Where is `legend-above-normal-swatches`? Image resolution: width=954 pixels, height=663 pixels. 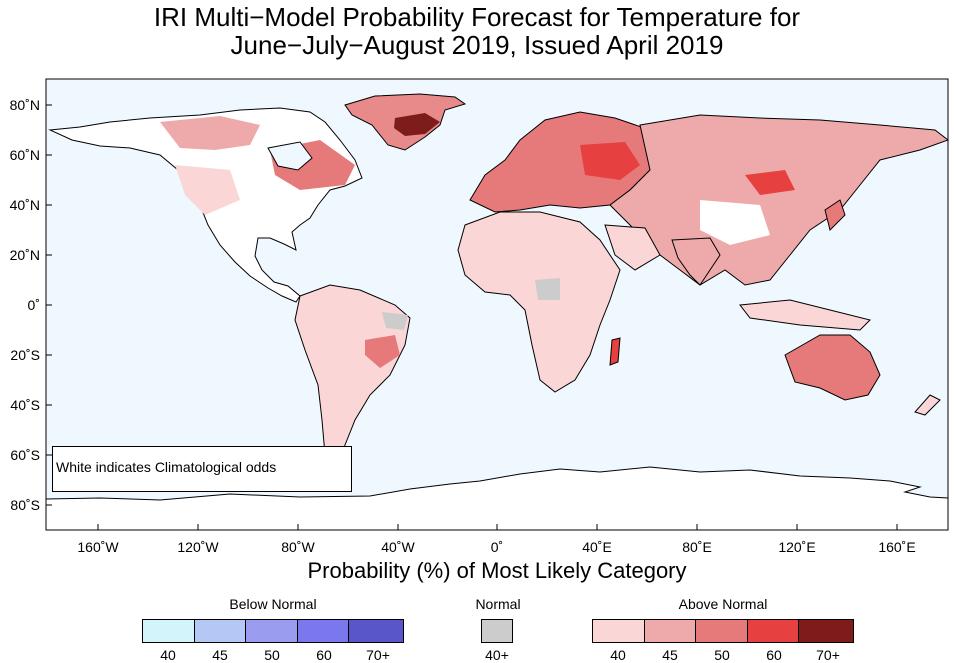
legend-above-normal-swatches is located at coordinates (723, 631).